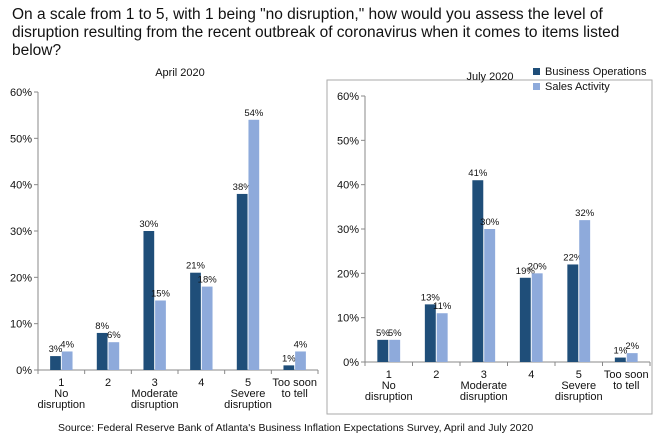 The image size is (655, 442). Describe the element at coordinates (208, 280) in the screenshot. I see `data-label-sales-activity: 18%` at that location.